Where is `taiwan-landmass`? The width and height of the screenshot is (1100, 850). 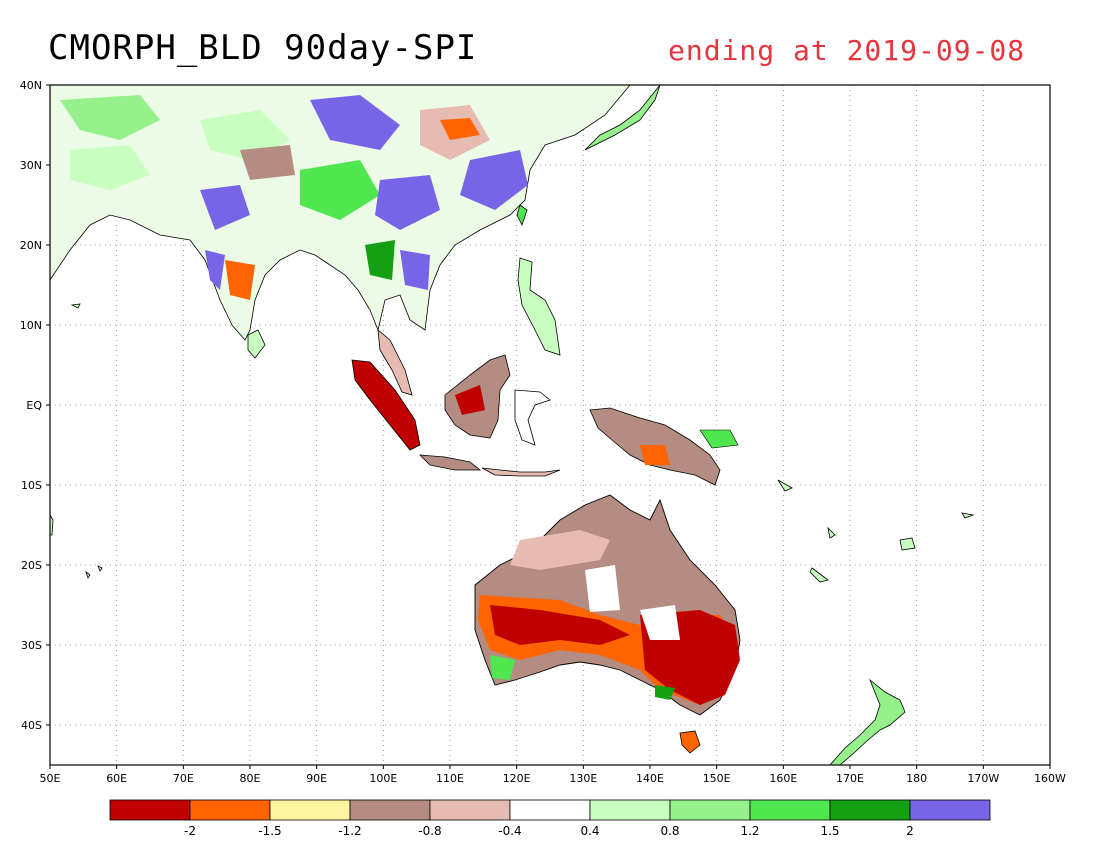 taiwan-landmass is located at coordinates (522, 215).